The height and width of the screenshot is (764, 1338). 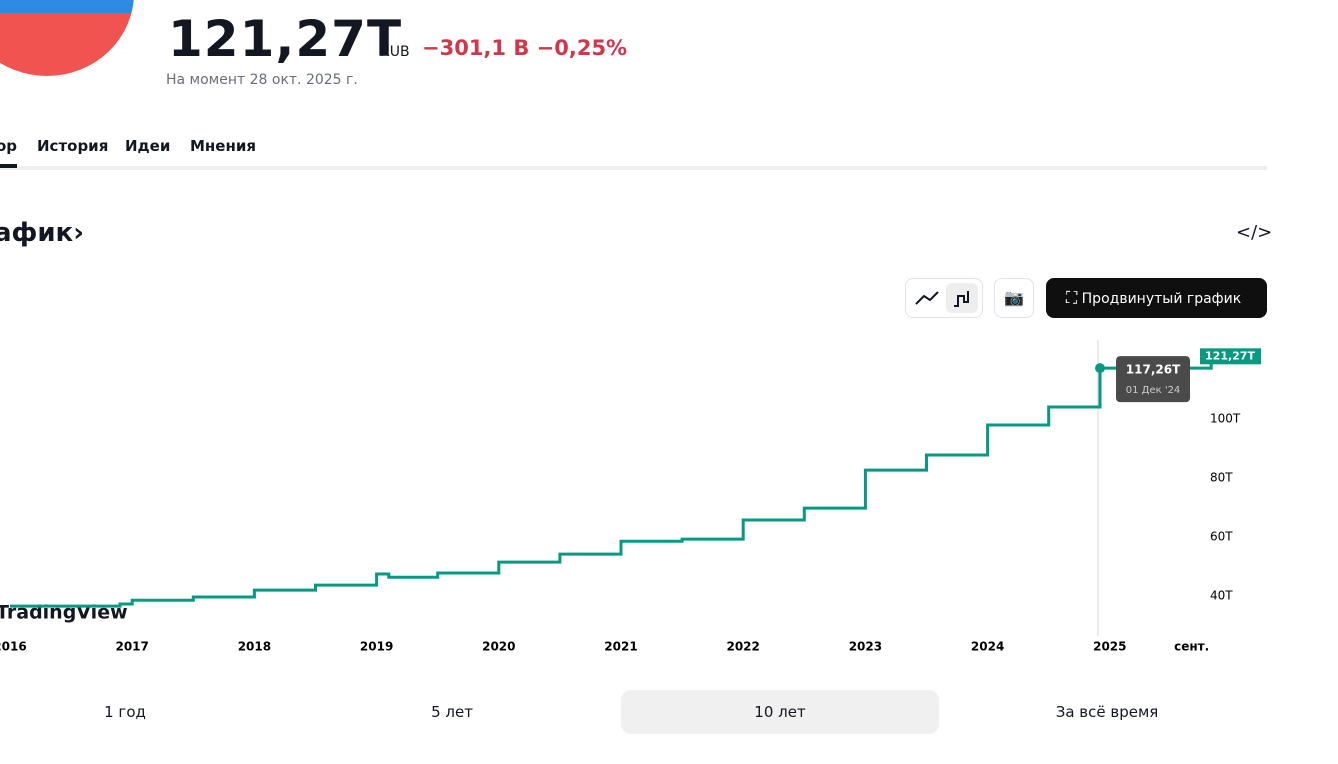 What do you see at coordinates (1153, 379) in the screenshot?
I see `tooltip-box` at bounding box center [1153, 379].